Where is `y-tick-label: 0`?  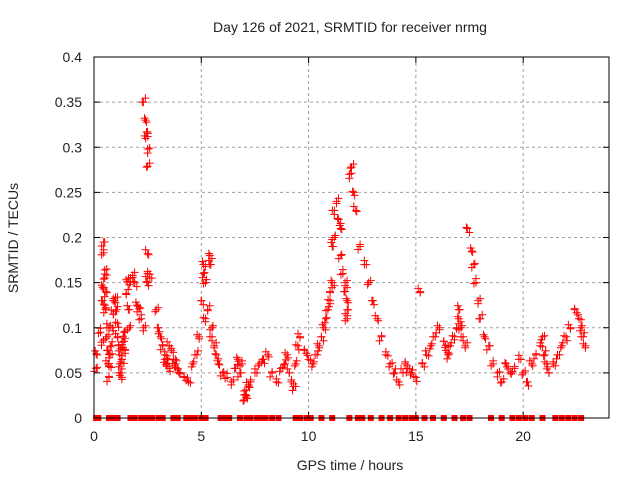 y-tick-label: 0 is located at coordinates (78, 418).